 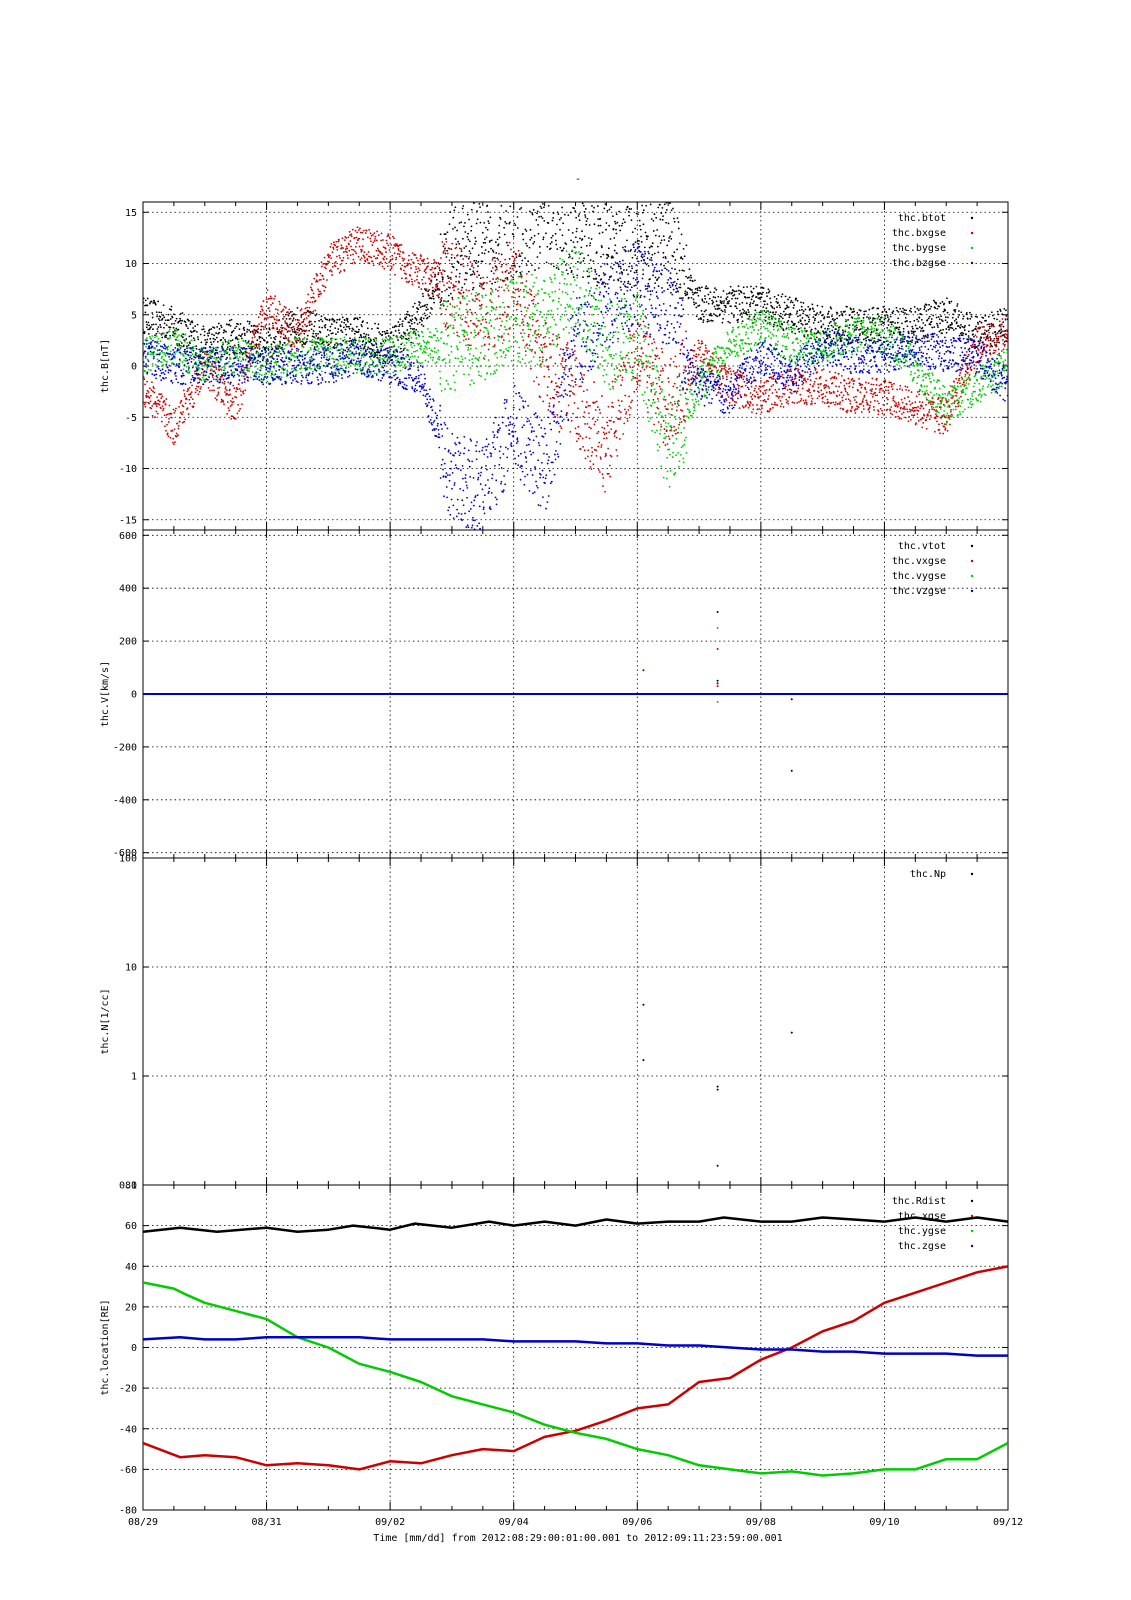 I want to click on y-tick-label: -10, so click(x=128, y=469).